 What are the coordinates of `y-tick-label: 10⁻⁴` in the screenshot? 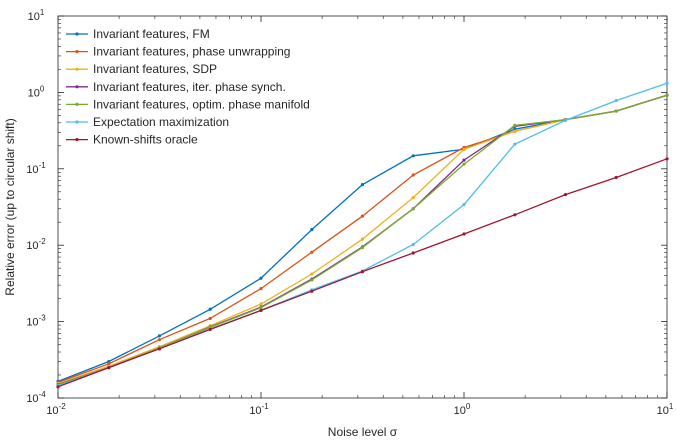 It's located at (36, 397).